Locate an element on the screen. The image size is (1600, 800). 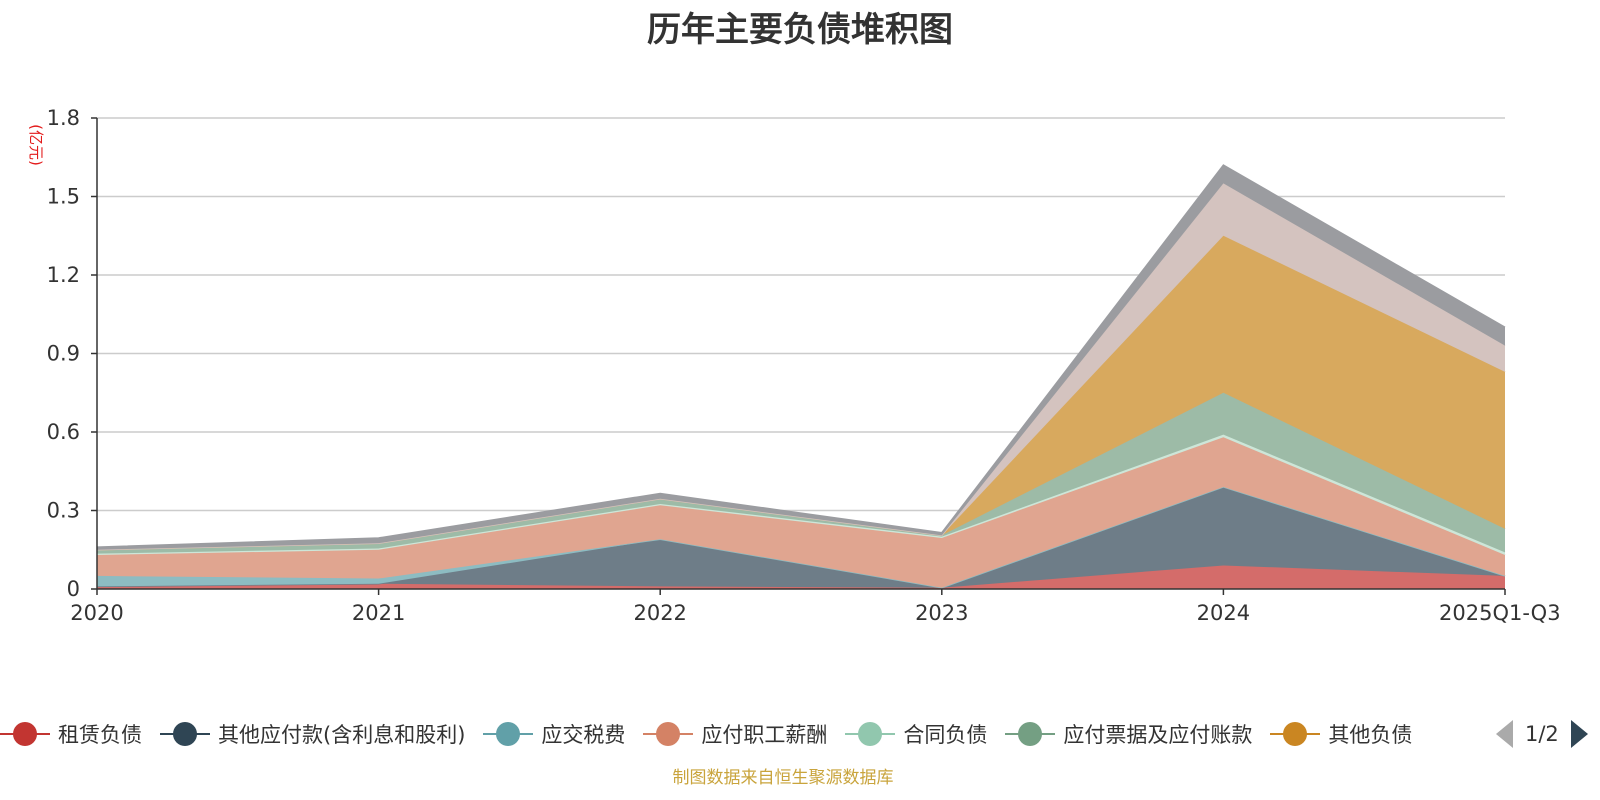
data-source-note: 制图数据来自恒生聚源数据库 is located at coordinates (783, 778).